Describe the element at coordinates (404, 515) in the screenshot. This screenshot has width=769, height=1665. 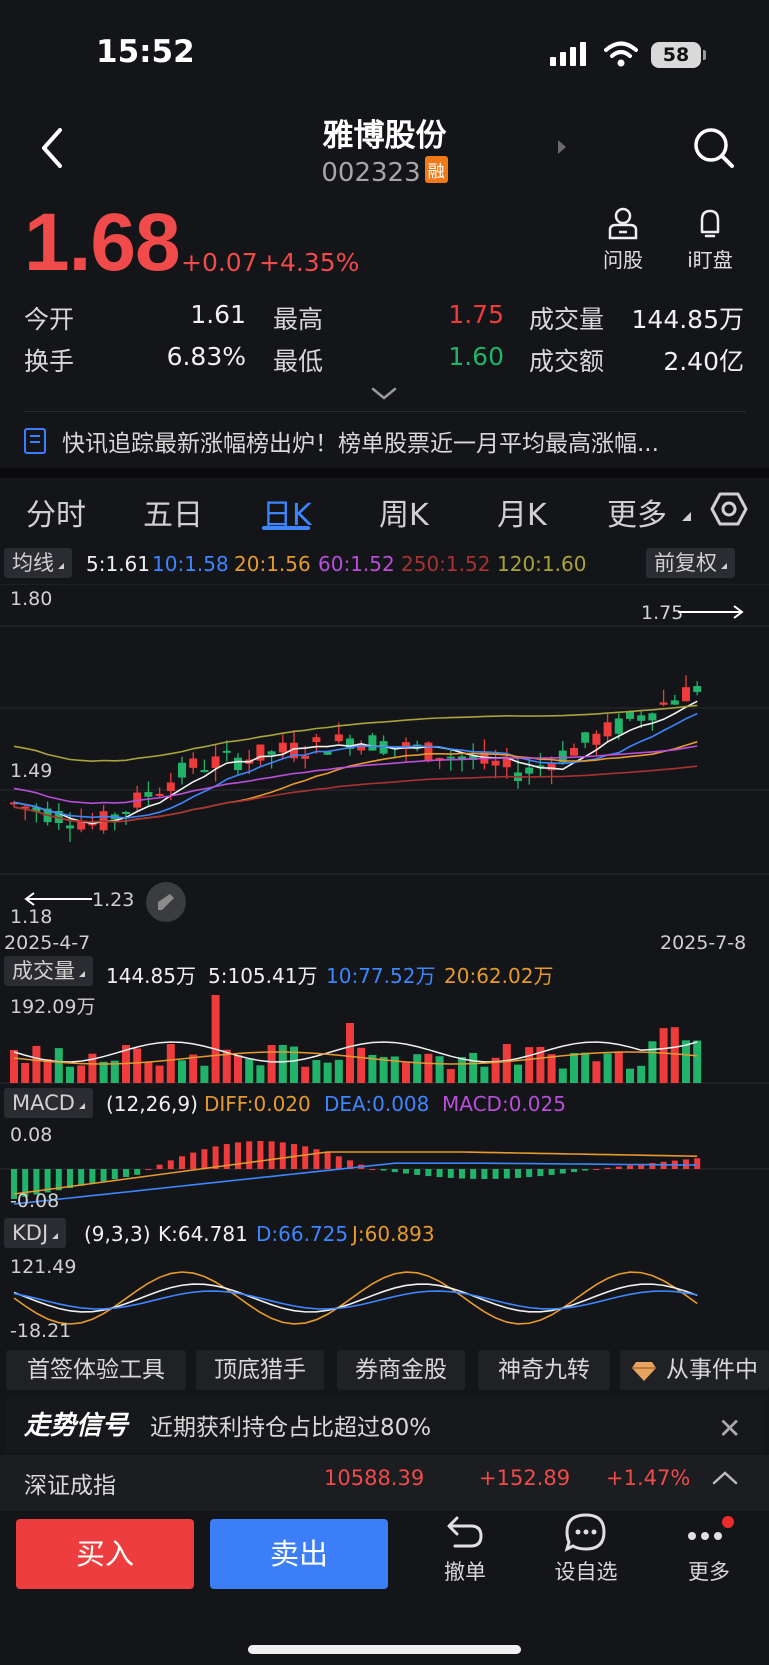
I see `tab-weekly-k: 周K` at that location.